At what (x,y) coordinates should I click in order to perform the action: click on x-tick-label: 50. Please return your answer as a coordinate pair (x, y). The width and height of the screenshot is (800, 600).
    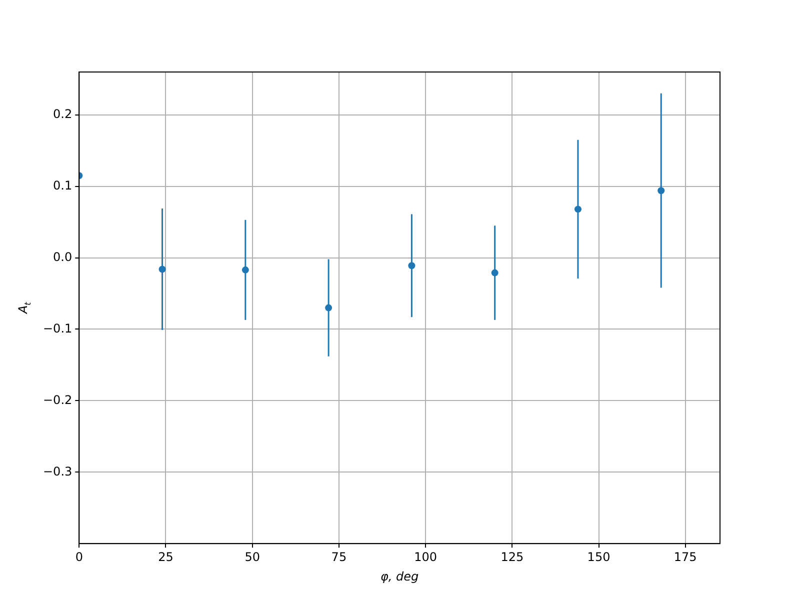
    Looking at the image, I should click on (252, 557).